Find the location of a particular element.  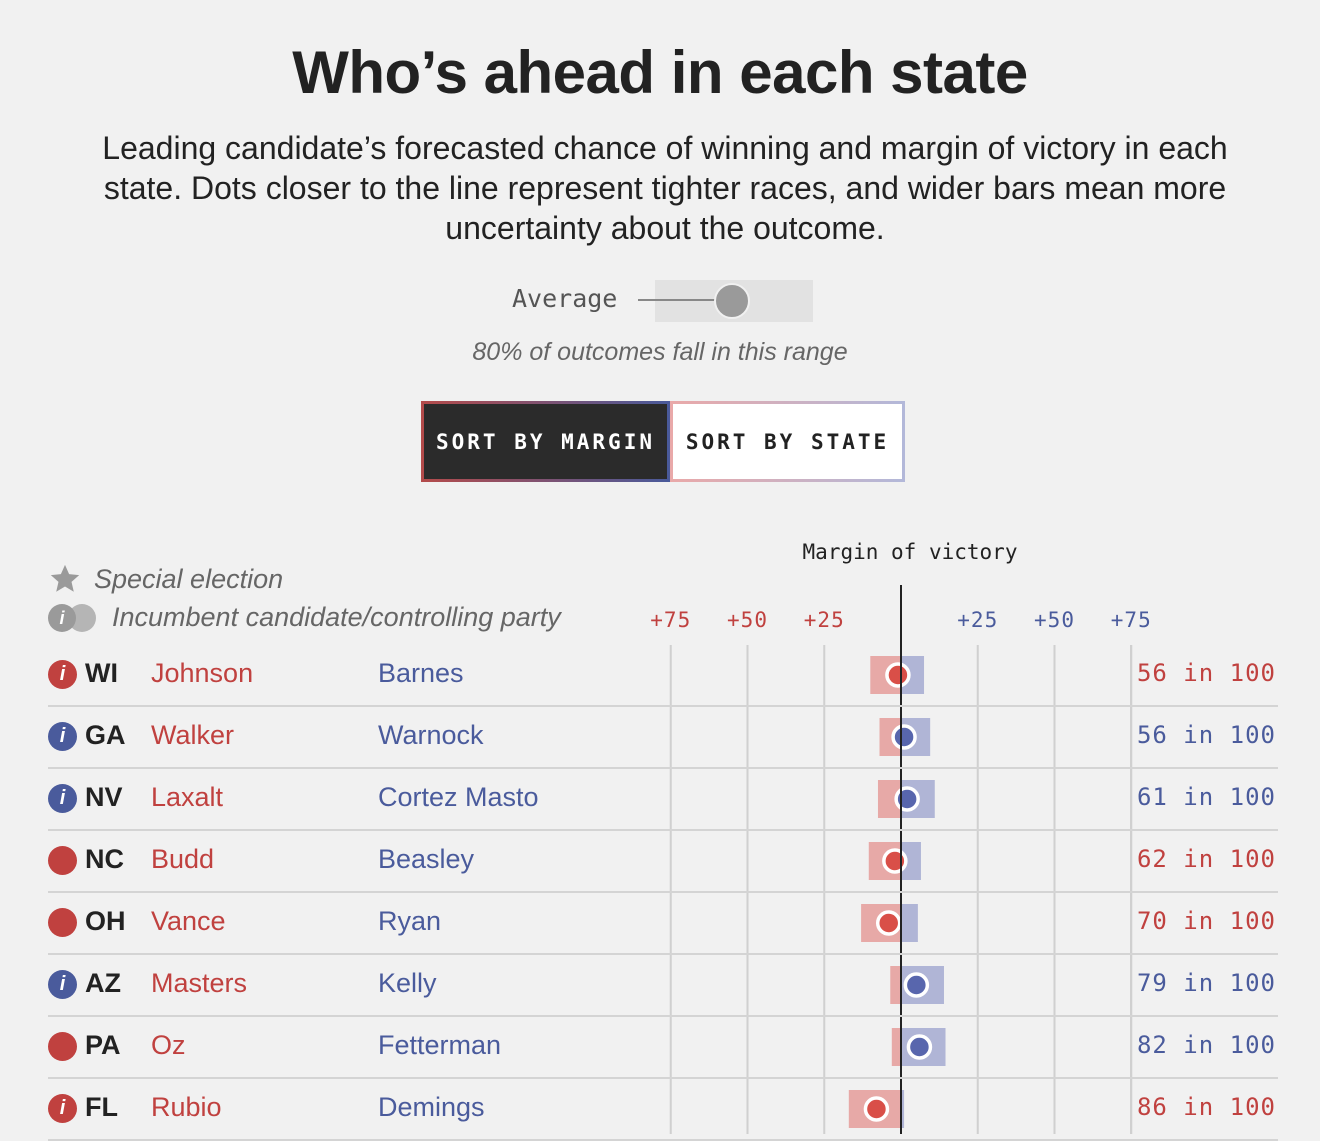

race-row: i WI Johnson Barnes 56 in 100 is located at coordinates (663, 676).